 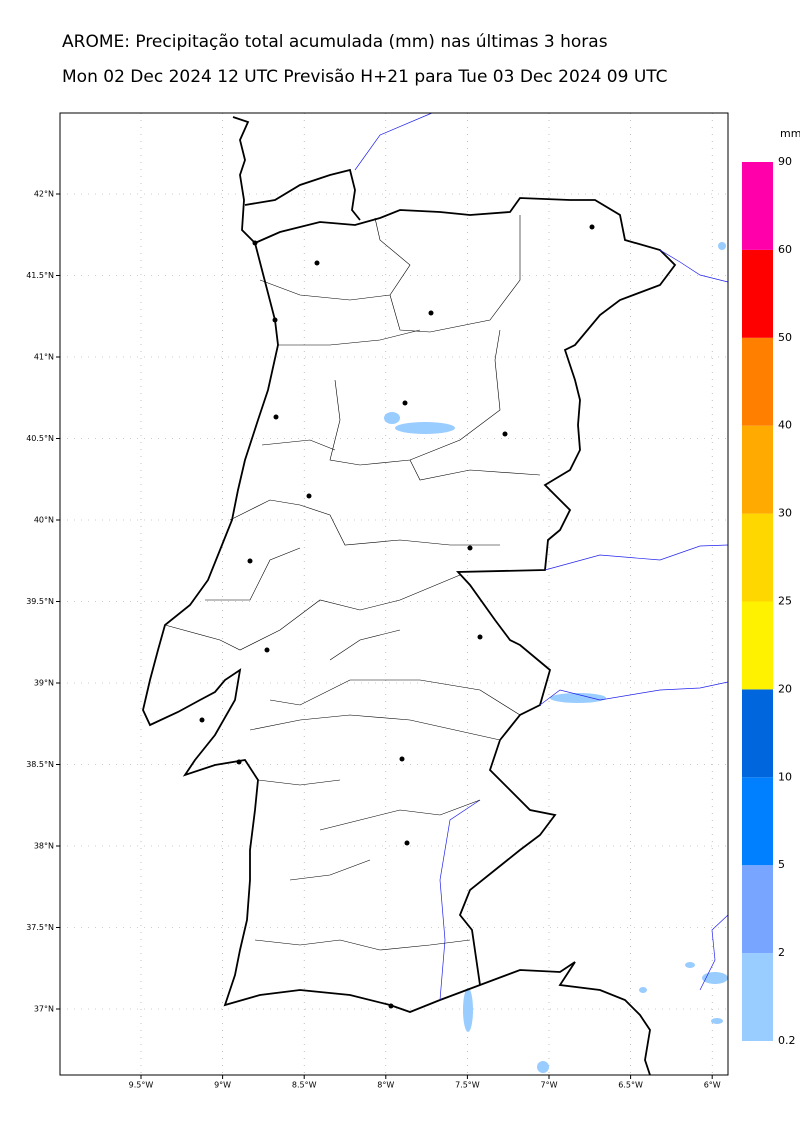 I want to click on lon-label: 8.5°W, so click(x=304, y=1085).